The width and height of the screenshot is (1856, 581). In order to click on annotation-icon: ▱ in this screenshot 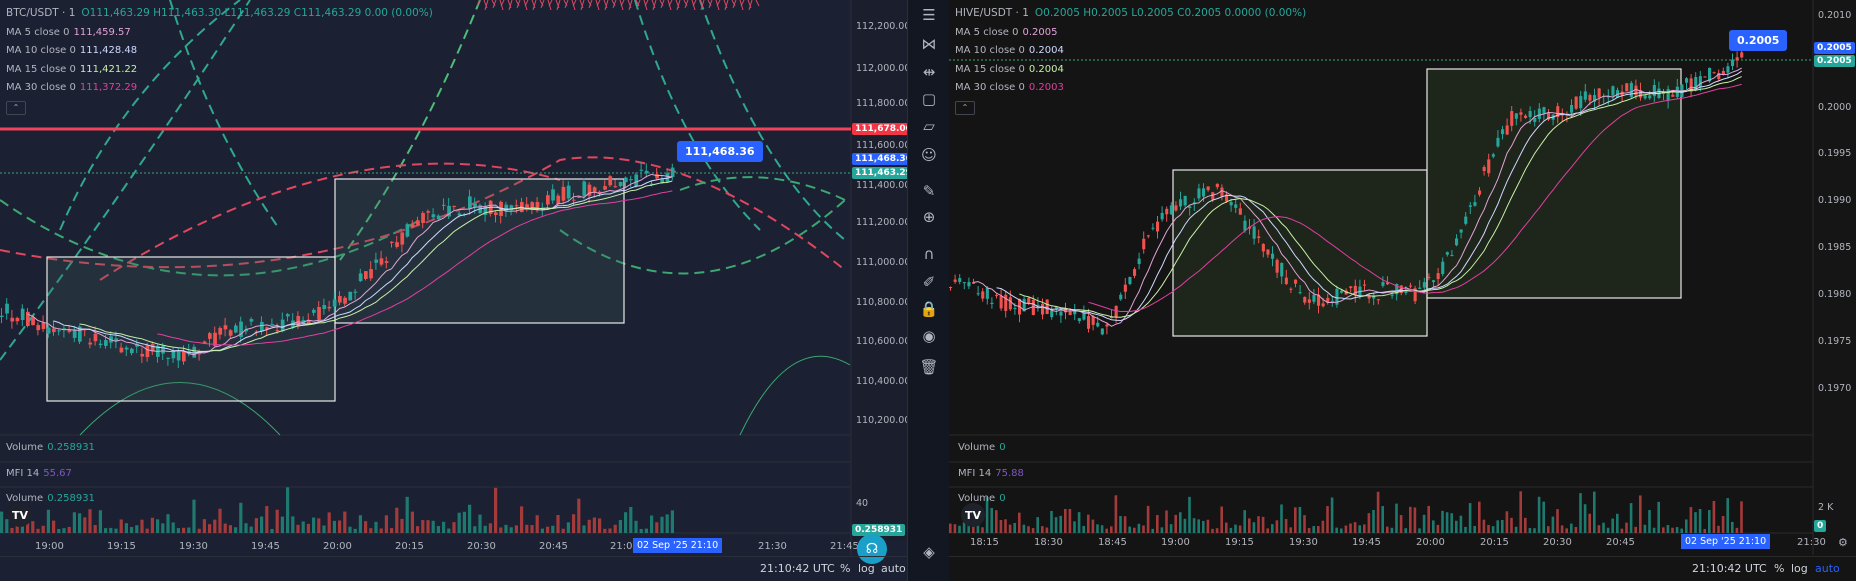, I will do `click(929, 126)`.